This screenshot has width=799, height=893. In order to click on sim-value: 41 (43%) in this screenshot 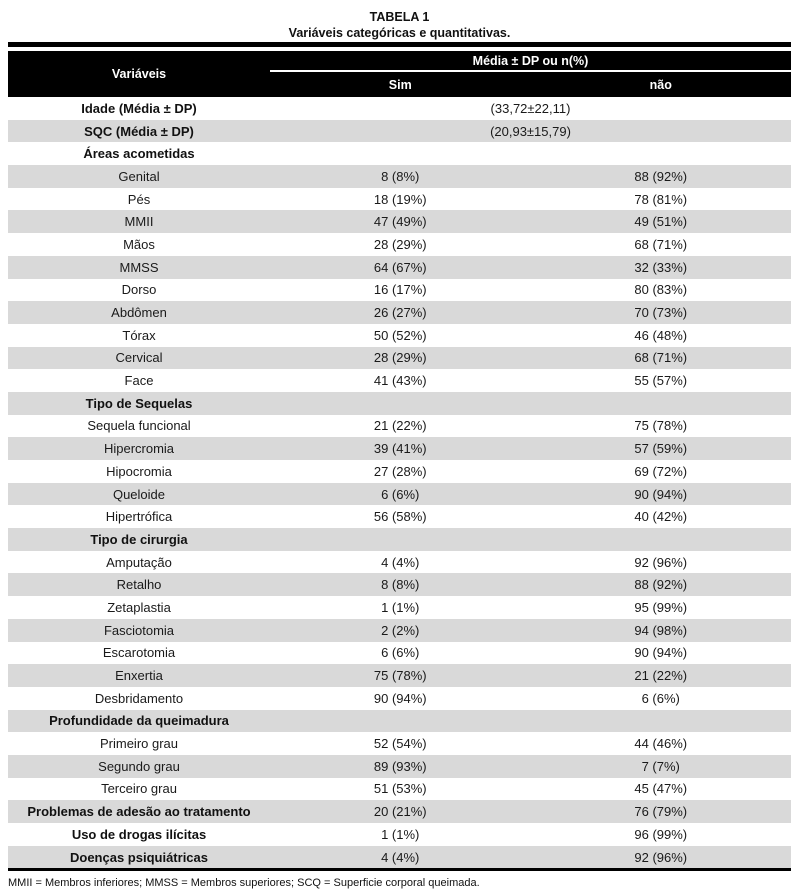, I will do `click(400, 381)`.